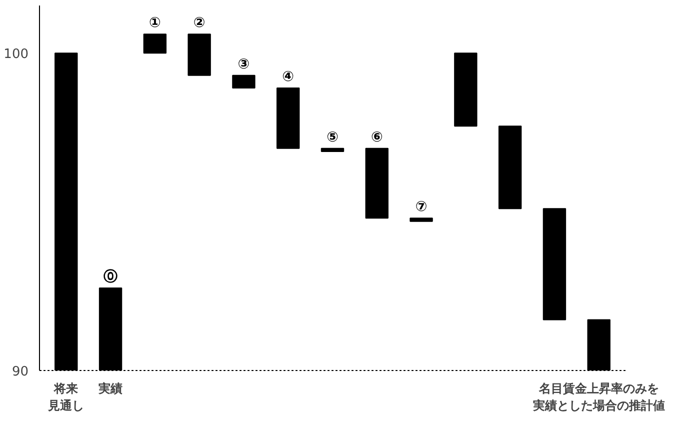  What do you see at coordinates (244, 64) in the screenshot?
I see `data-label: ③` at bounding box center [244, 64].